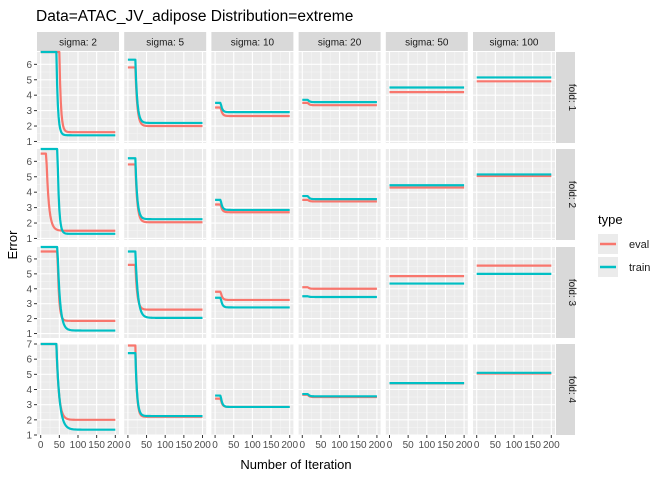 The image size is (668, 477). I want to click on col-strip-label: sigma: 50, so click(427, 43).